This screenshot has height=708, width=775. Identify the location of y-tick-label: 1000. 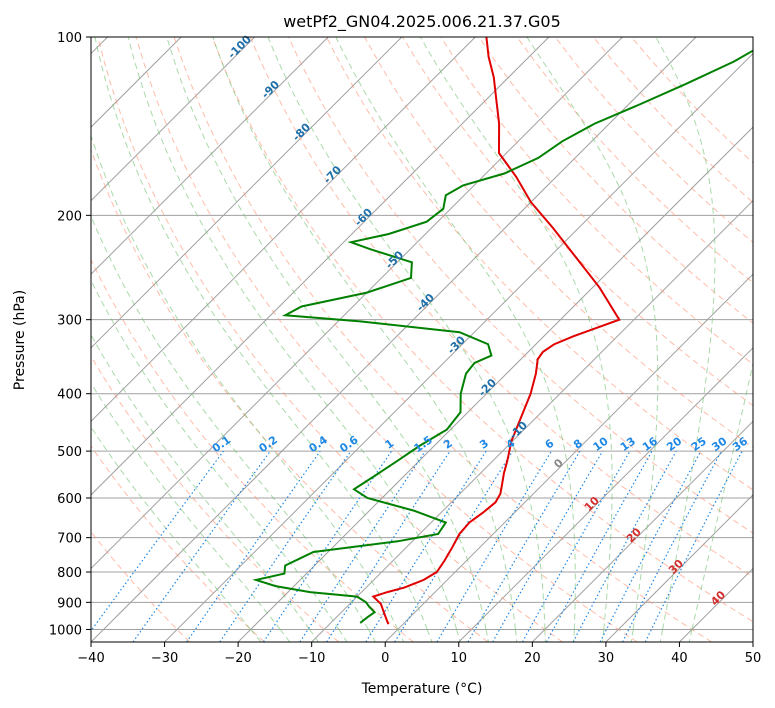
(65, 630).